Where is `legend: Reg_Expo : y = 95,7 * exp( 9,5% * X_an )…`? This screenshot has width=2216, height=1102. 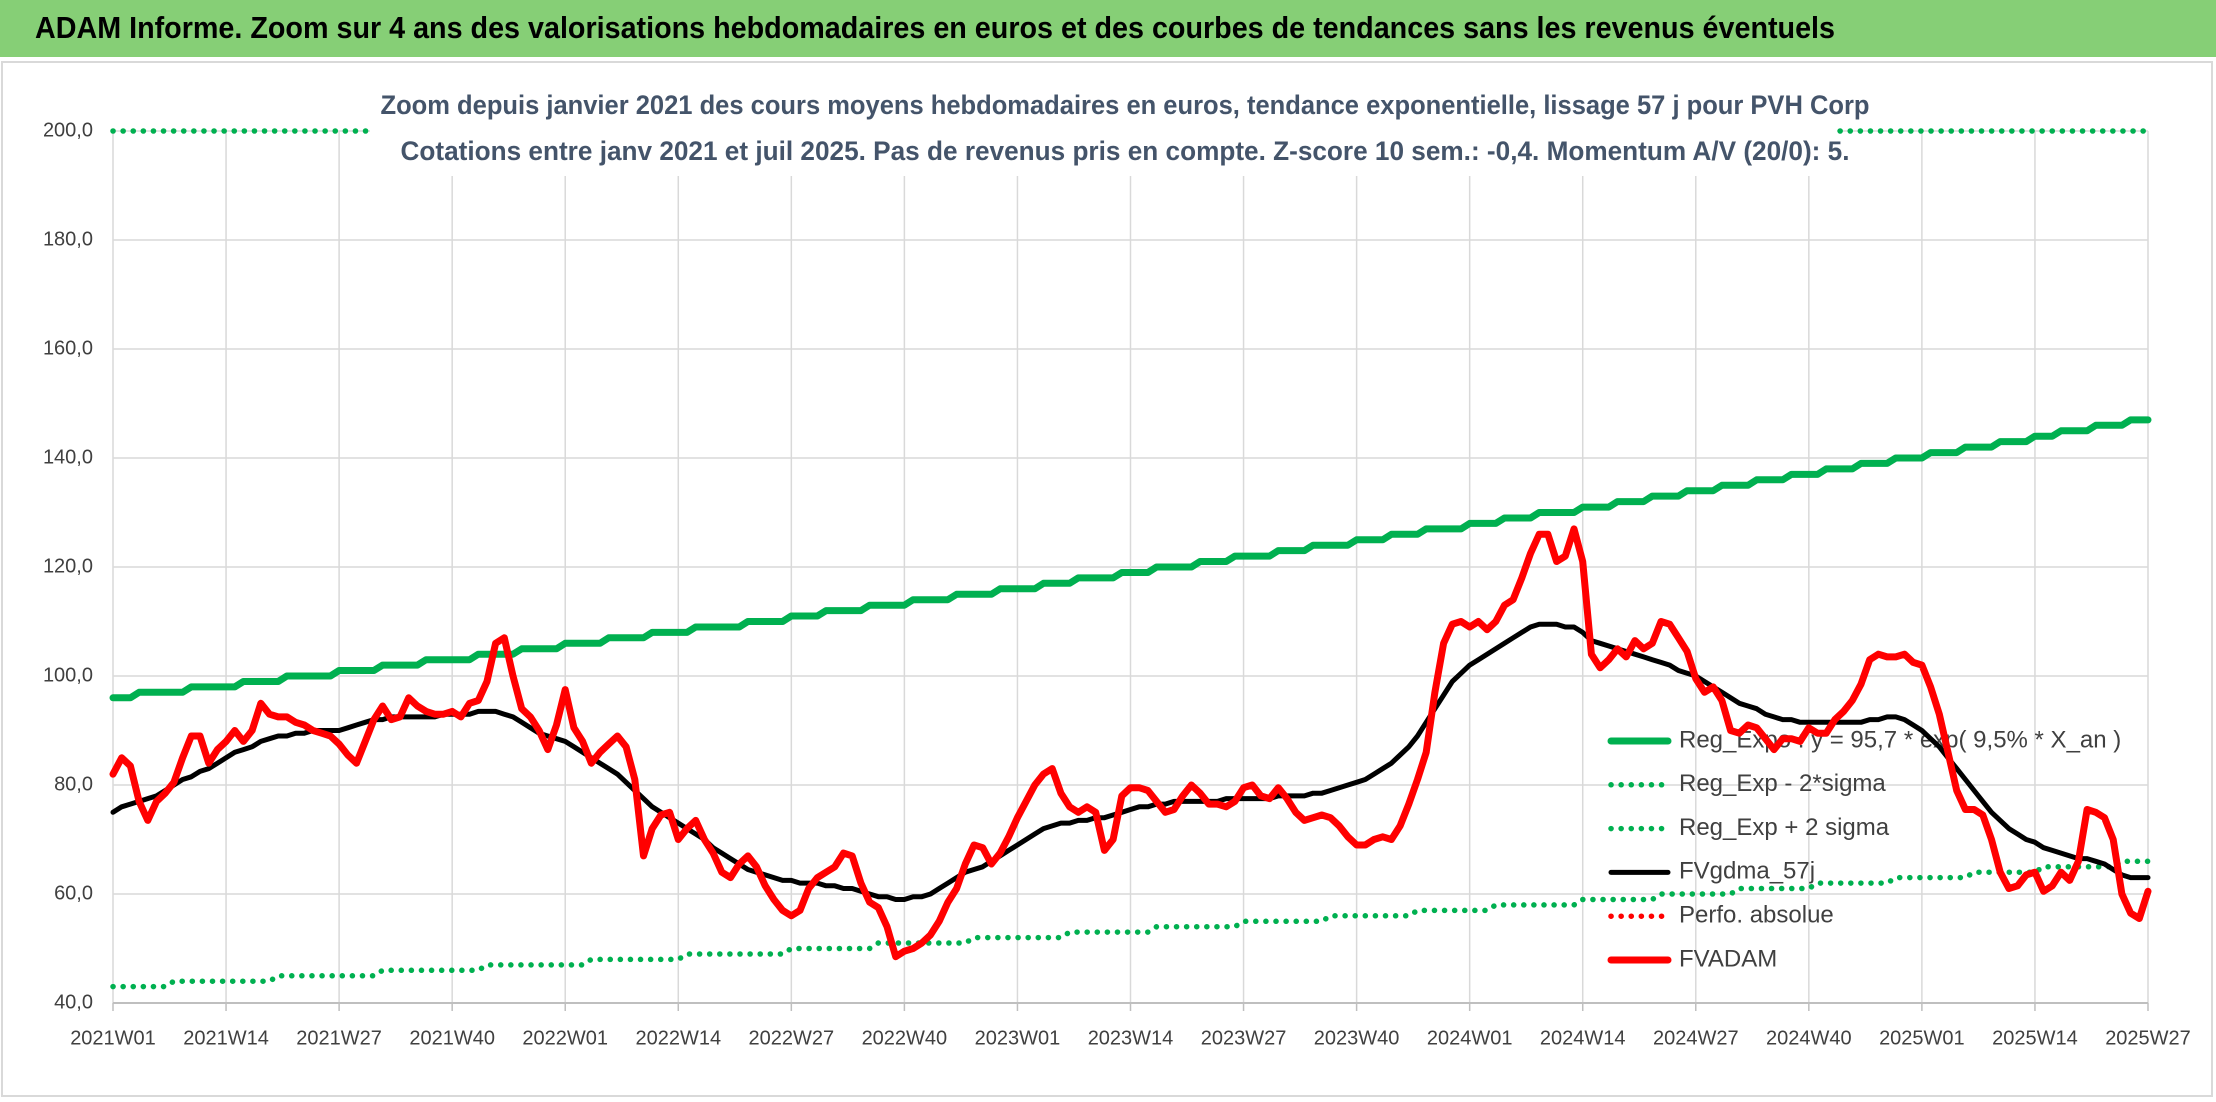 legend: Reg_Expo : y = 95,7 * exp( 9,5% * X_an )… is located at coordinates (1864, 849).